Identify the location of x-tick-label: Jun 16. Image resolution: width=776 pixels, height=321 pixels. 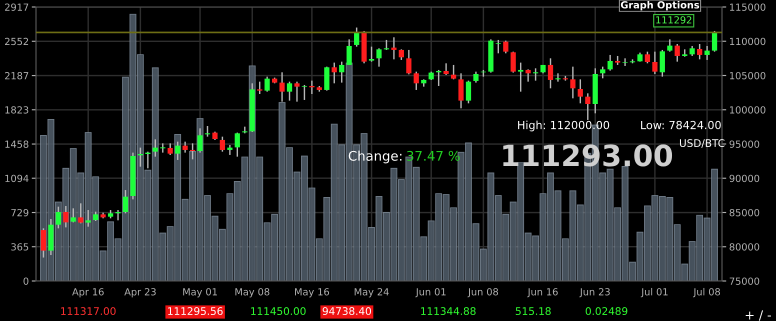
(542, 293).